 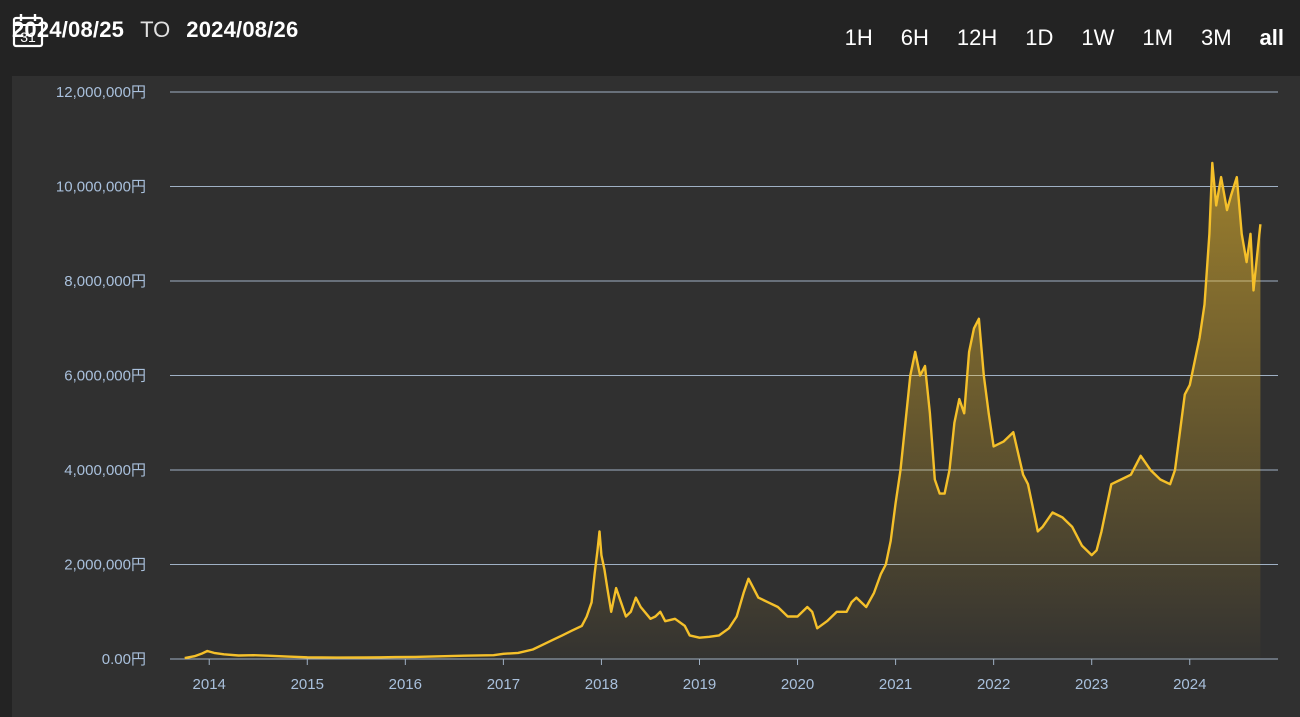 I want to click on x-tick-label: 2020, so click(x=797, y=684).